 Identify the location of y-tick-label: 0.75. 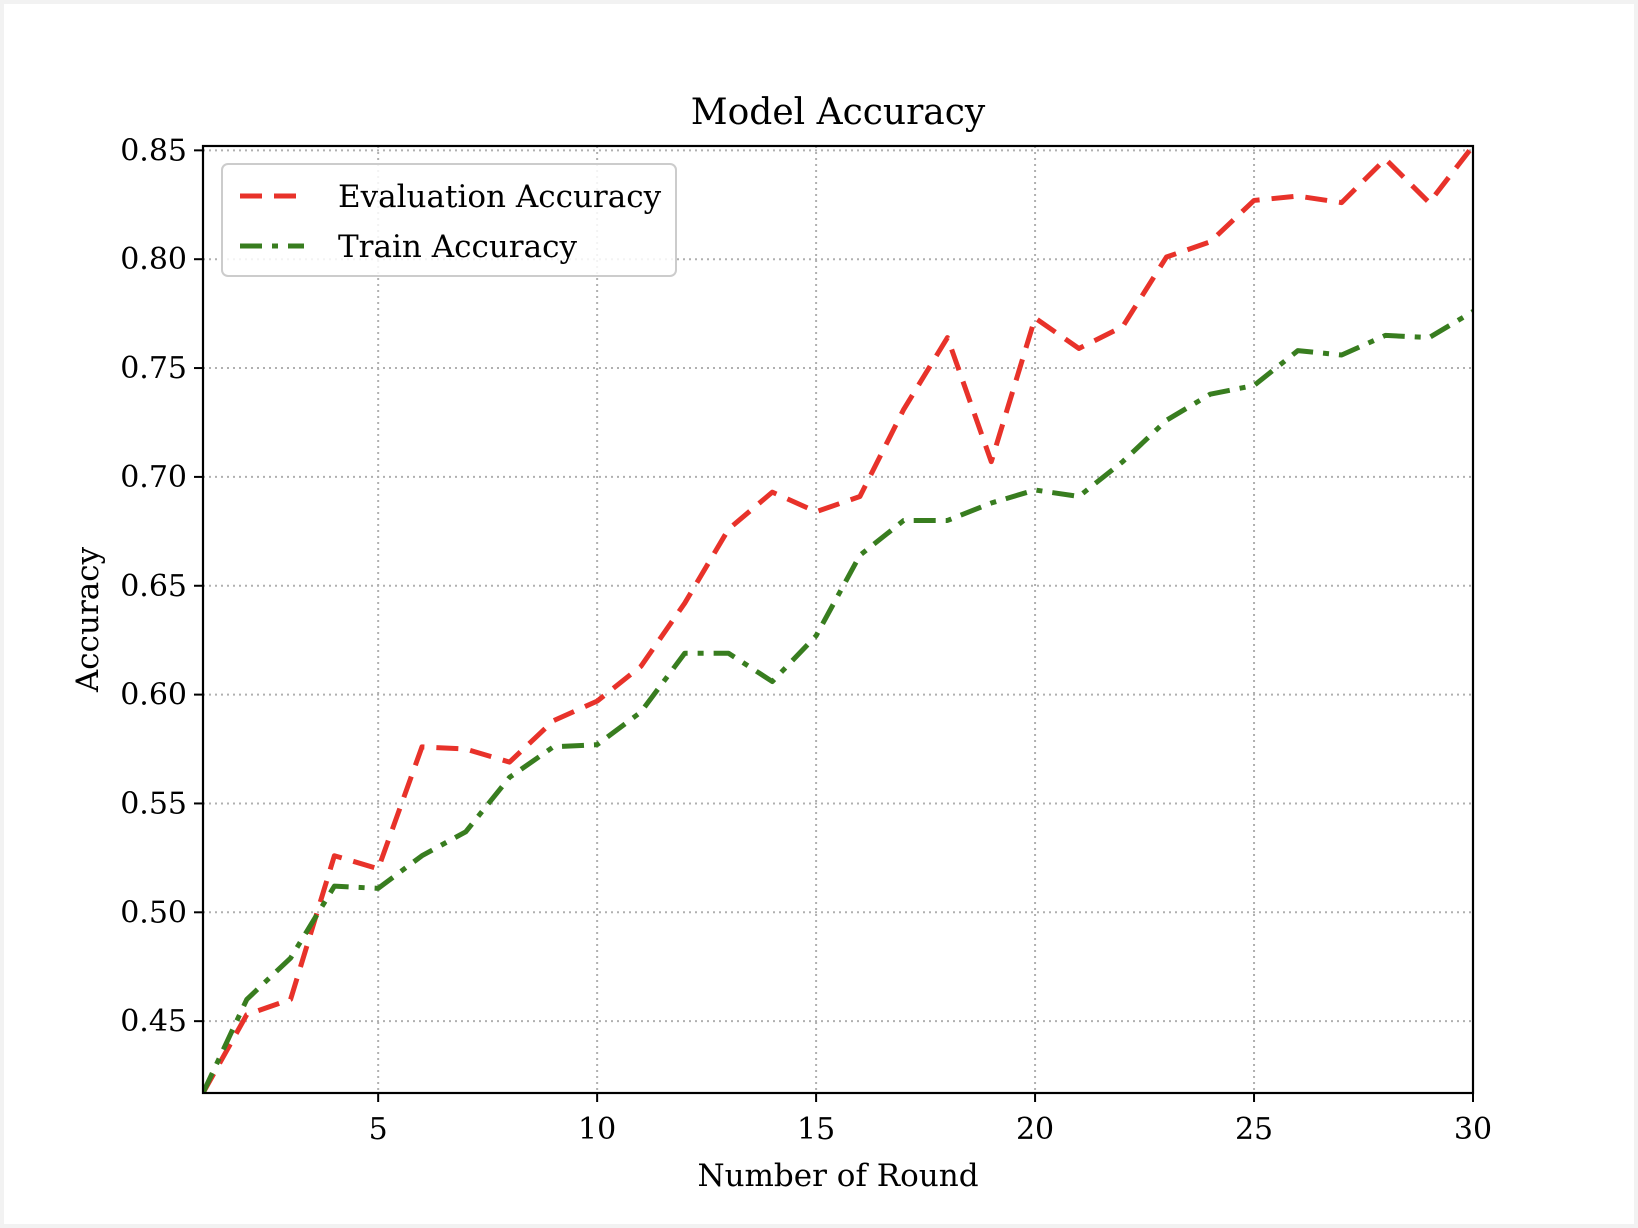
(153, 368).